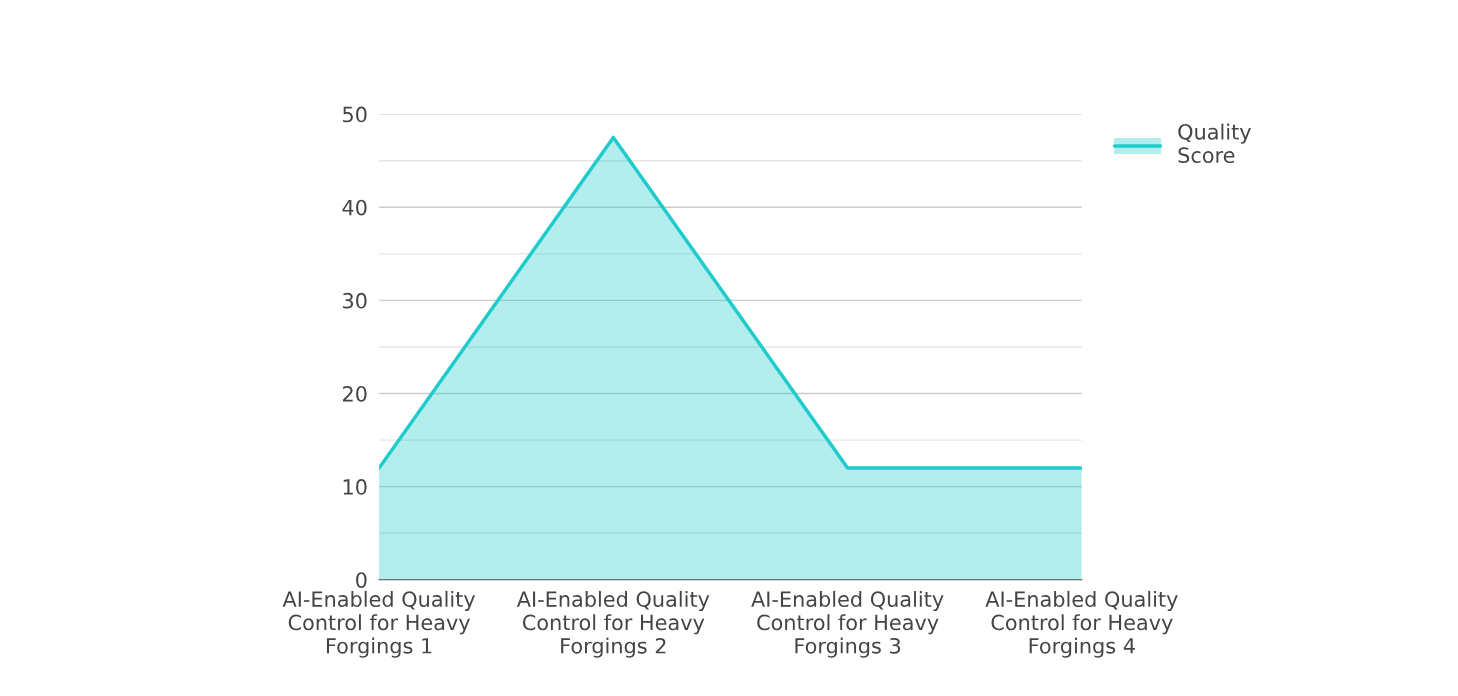 Image resolution: width=1458 pixels, height=696 pixels. What do you see at coordinates (1081, 624) in the screenshot?
I see `x-tick-label: AI-Enabled Quality Control for Heavy Forgings 4` at bounding box center [1081, 624].